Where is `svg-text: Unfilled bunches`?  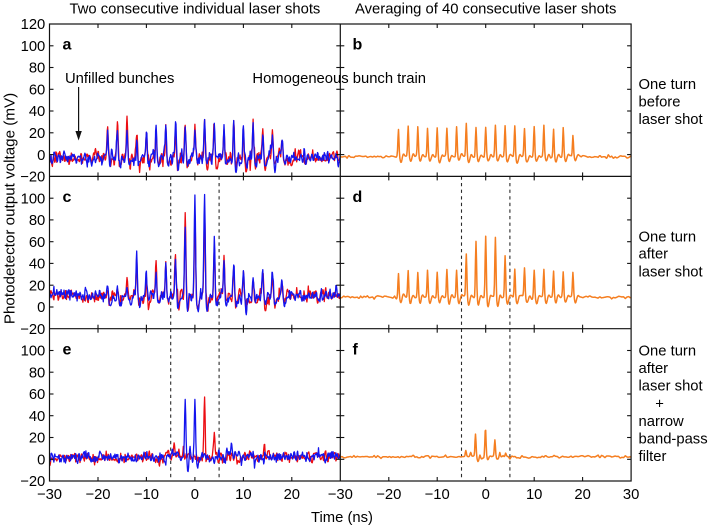 svg-text: Unfilled bunches is located at coordinates (119, 79).